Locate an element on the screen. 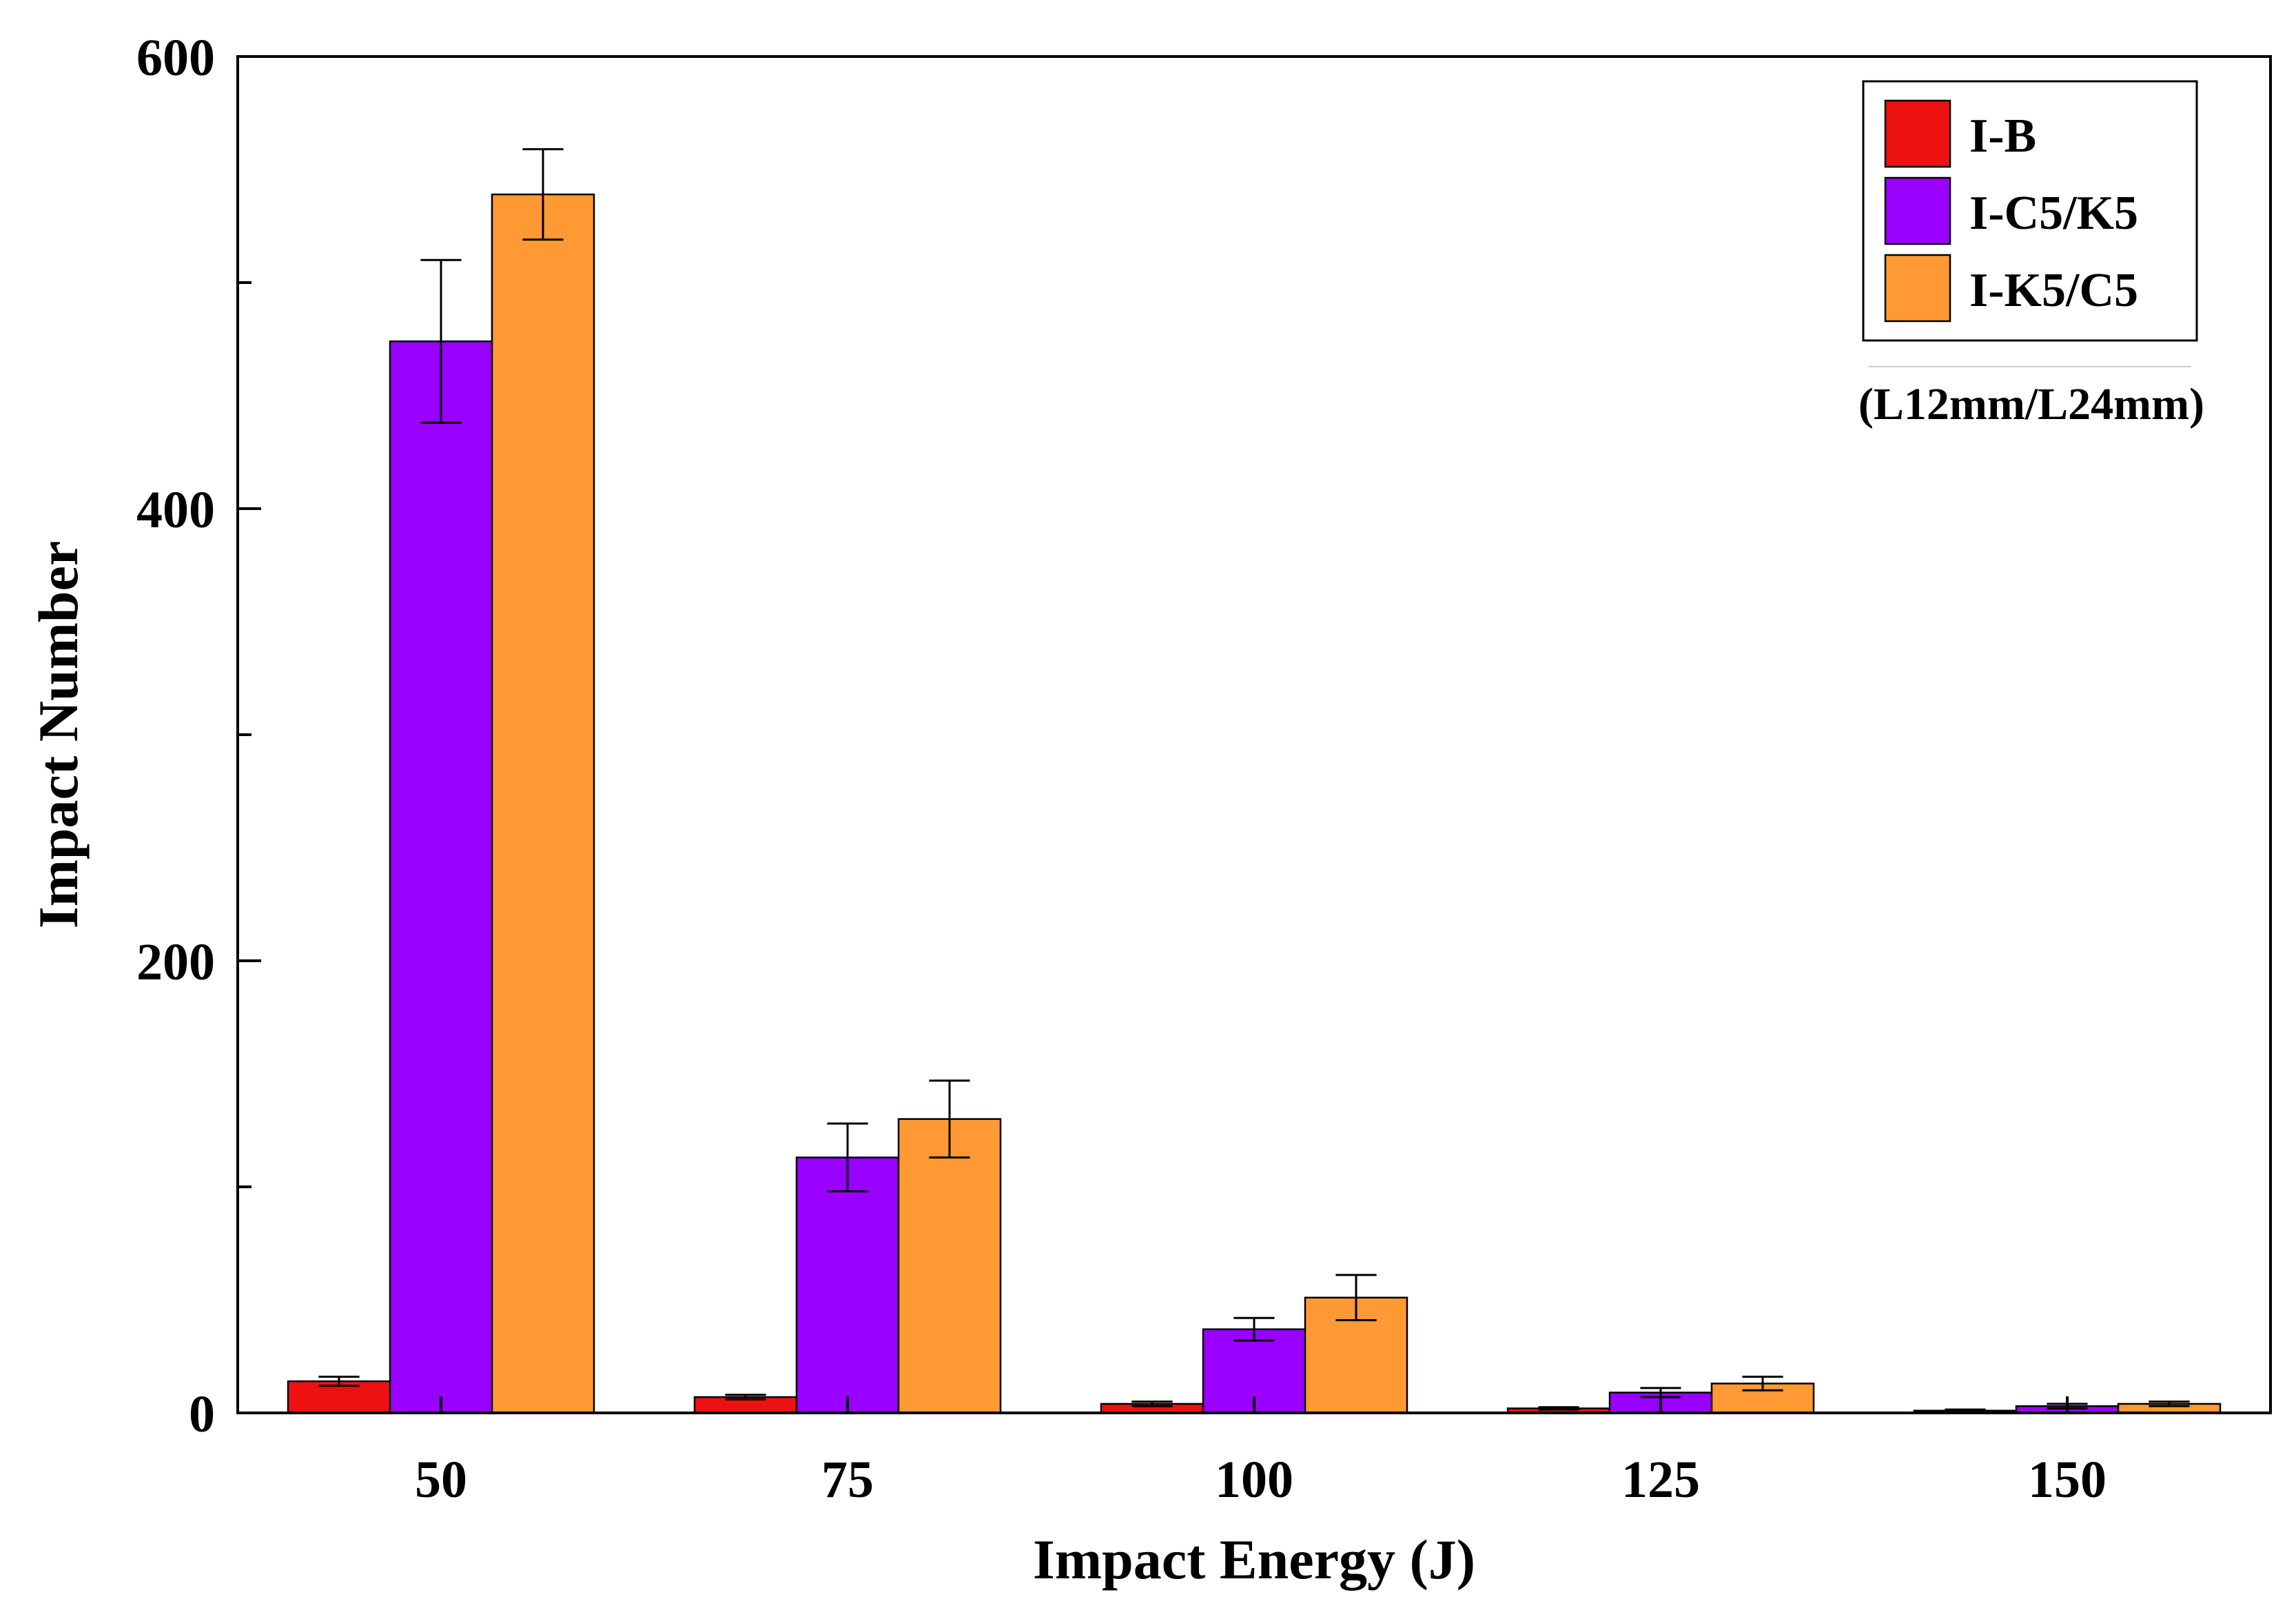 This screenshot has width=2296, height=1599. x-tick-label-100: 100 is located at coordinates (1254, 1480).